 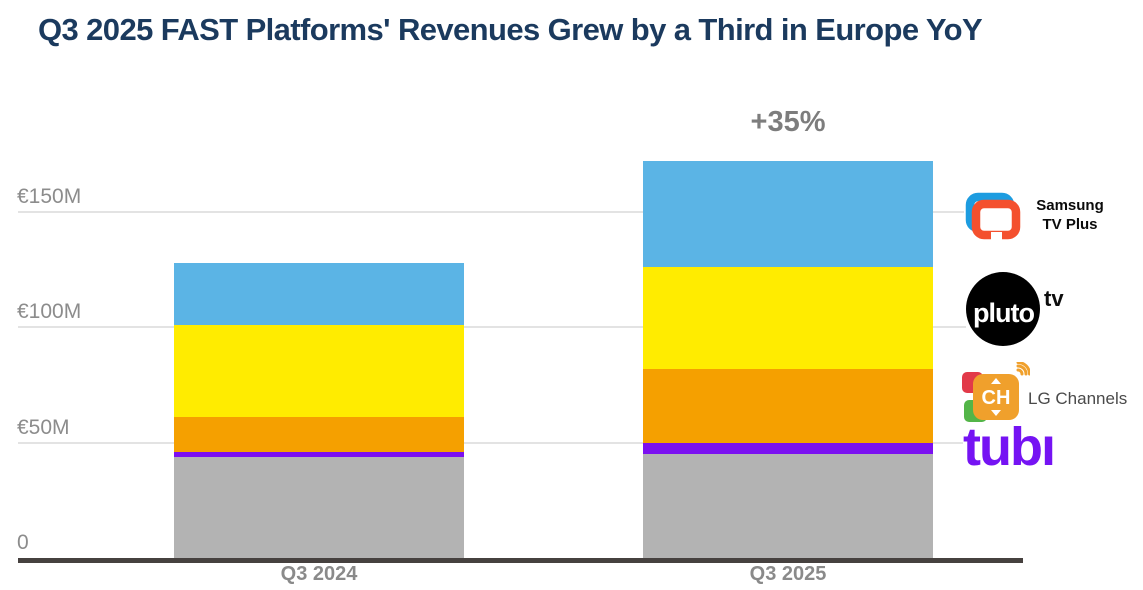 What do you see at coordinates (319, 574) in the screenshot?
I see `x-axis-label-q3-2024: Q3 2024` at bounding box center [319, 574].